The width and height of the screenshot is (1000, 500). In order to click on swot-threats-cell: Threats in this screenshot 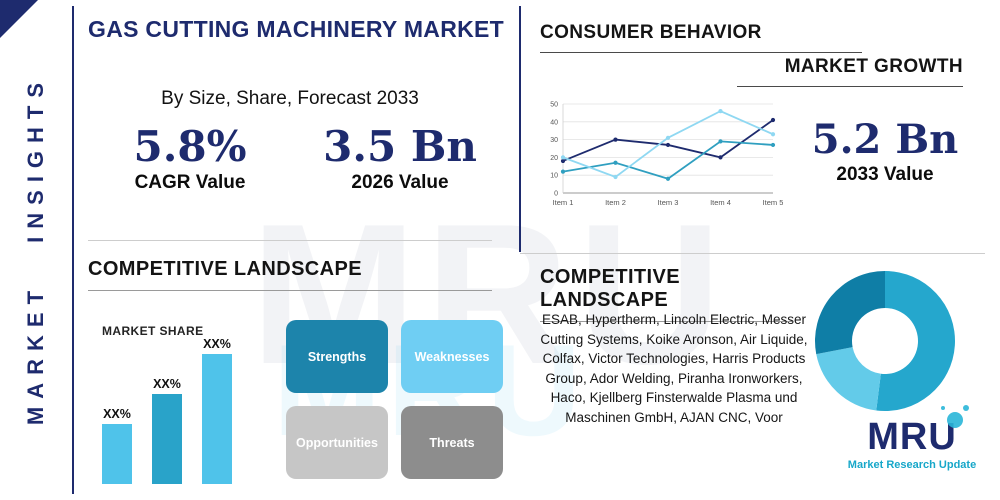, I will do `click(452, 442)`.